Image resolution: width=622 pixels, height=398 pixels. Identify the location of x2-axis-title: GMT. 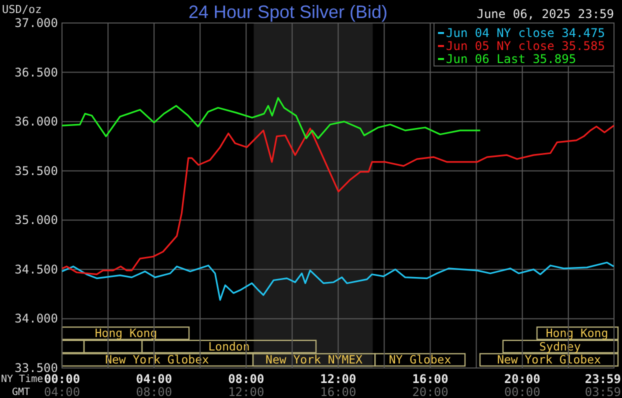
(21, 392).